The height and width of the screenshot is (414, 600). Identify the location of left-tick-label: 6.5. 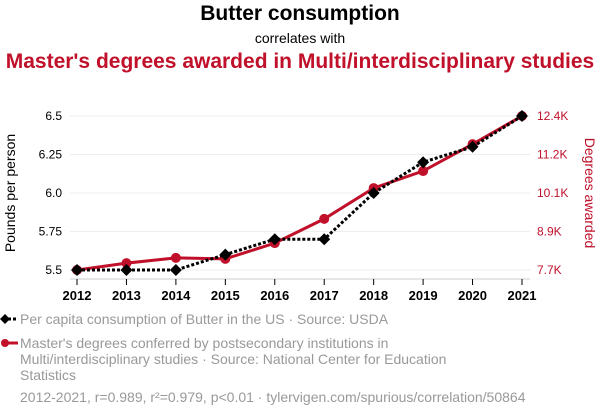
(53, 116).